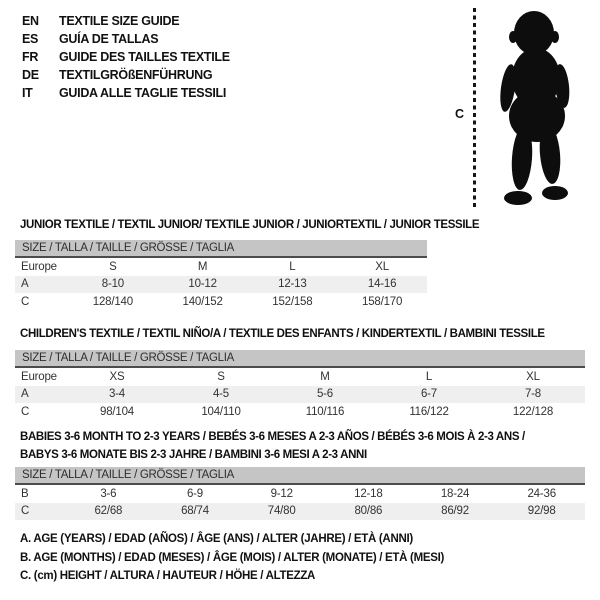 This screenshot has width=600, height=600. Describe the element at coordinates (300, 412) in the screenshot. I see `table-row: C 98/104 104/110 110/116 116/122 122/128` at that location.